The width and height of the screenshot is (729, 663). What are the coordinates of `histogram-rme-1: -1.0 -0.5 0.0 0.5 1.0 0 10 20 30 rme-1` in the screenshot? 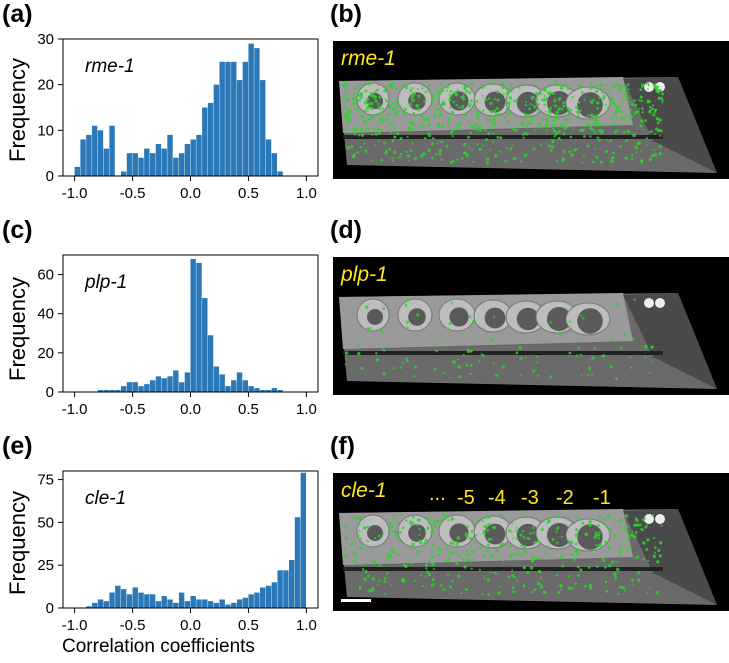 It's located at (178, 116).